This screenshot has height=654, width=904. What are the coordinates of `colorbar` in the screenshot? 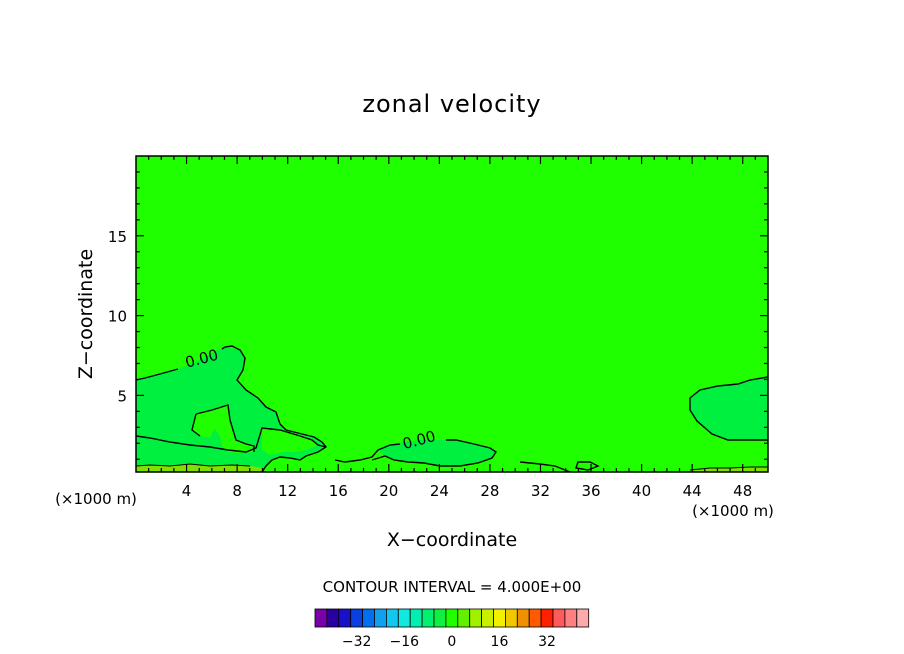 It's located at (452, 618).